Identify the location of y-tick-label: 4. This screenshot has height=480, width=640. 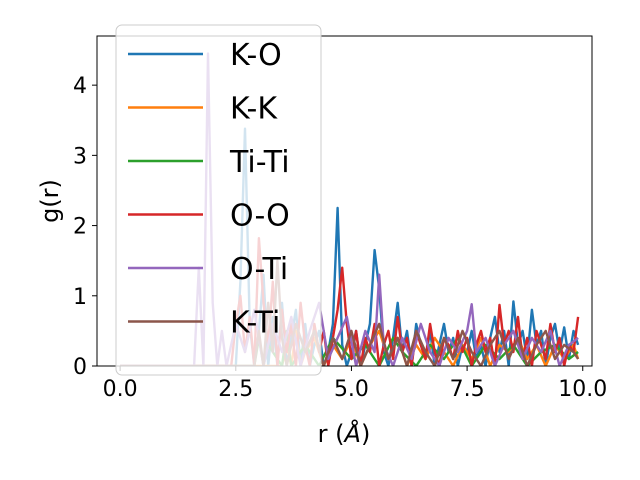
(80, 86).